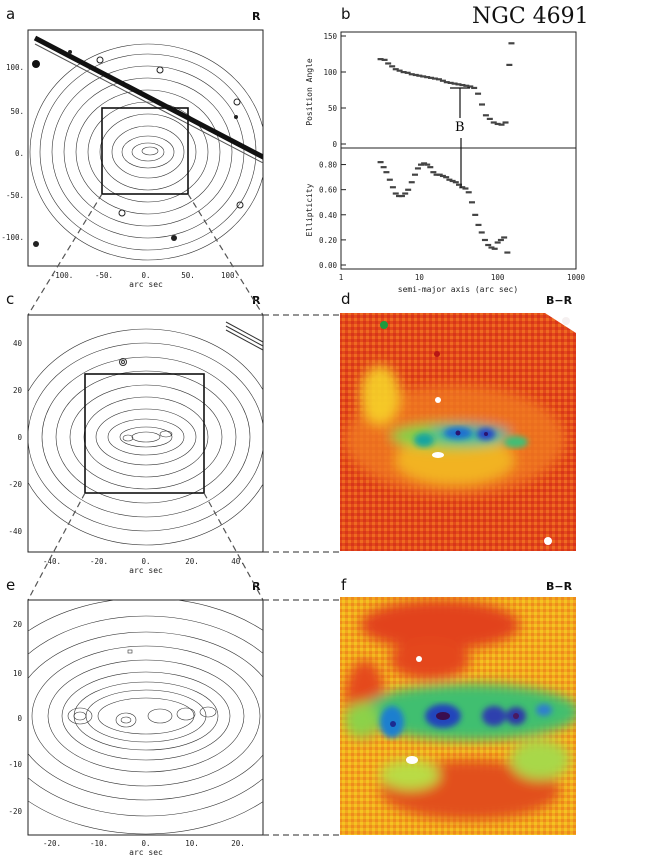  What do you see at coordinates (65, 254) in the screenshot?
I see `zoom-line-a-c-left` at bounding box center [65, 254].